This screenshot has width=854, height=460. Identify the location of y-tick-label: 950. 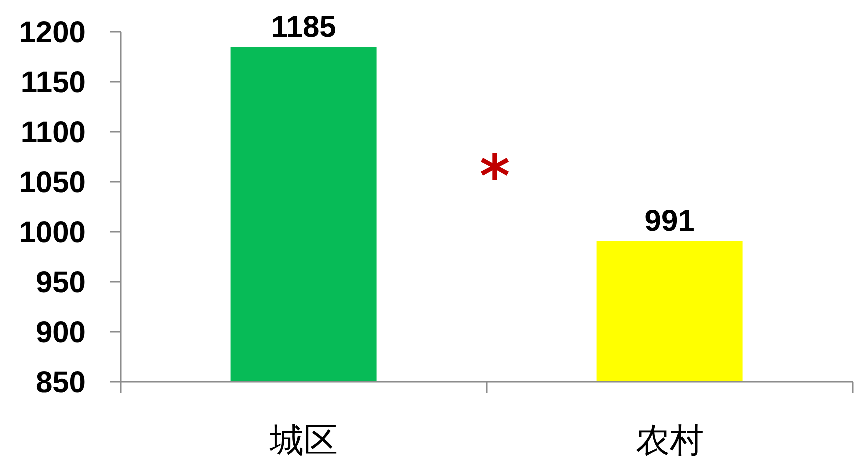
(61, 283).